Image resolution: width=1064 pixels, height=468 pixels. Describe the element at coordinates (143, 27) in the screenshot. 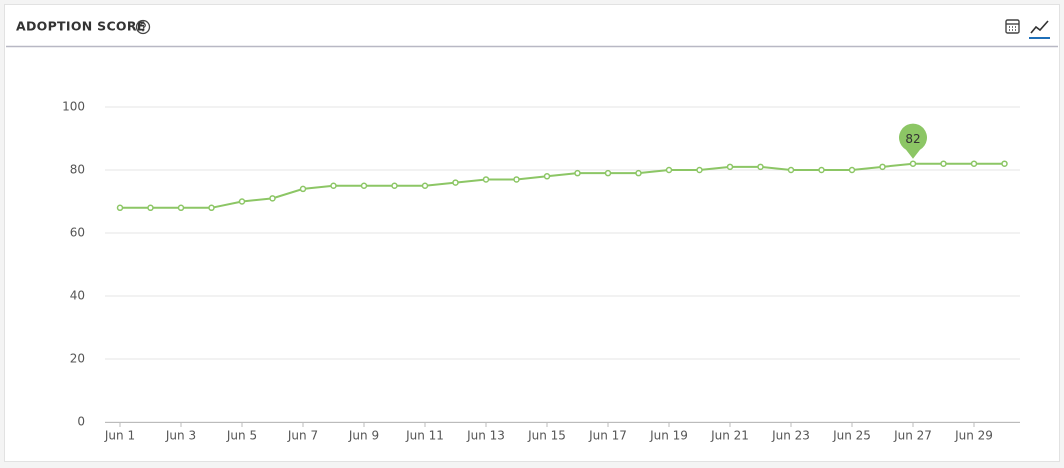

I see `help-icon` at that location.